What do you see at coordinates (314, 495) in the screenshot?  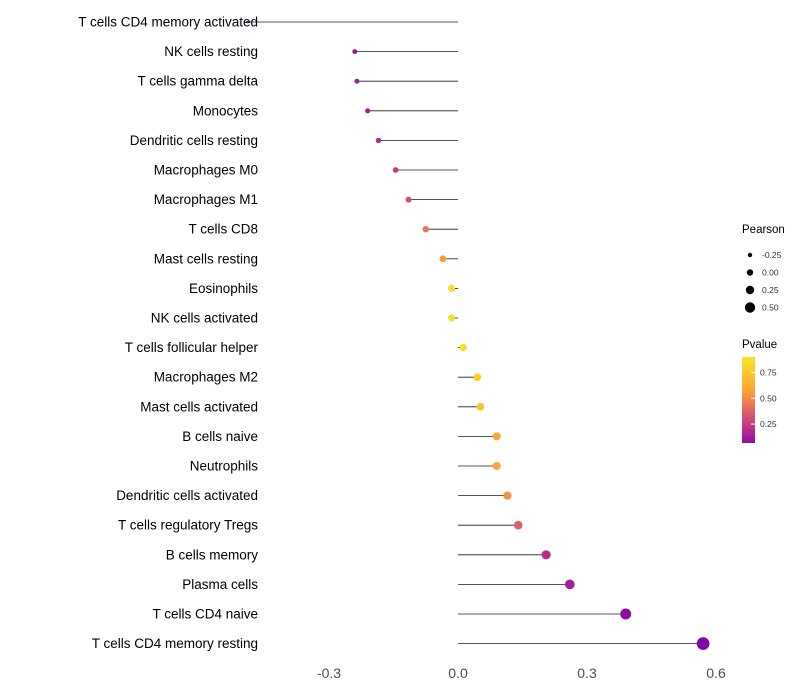 I see `lollipop-row: Dendritic cells activated` at bounding box center [314, 495].